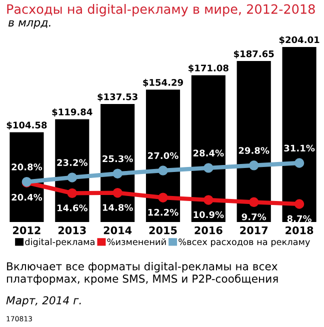 This screenshot has width=324, height=327. What do you see at coordinates (254, 216) in the screenshot?
I see `data-label: 9.7%` at bounding box center [254, 216].